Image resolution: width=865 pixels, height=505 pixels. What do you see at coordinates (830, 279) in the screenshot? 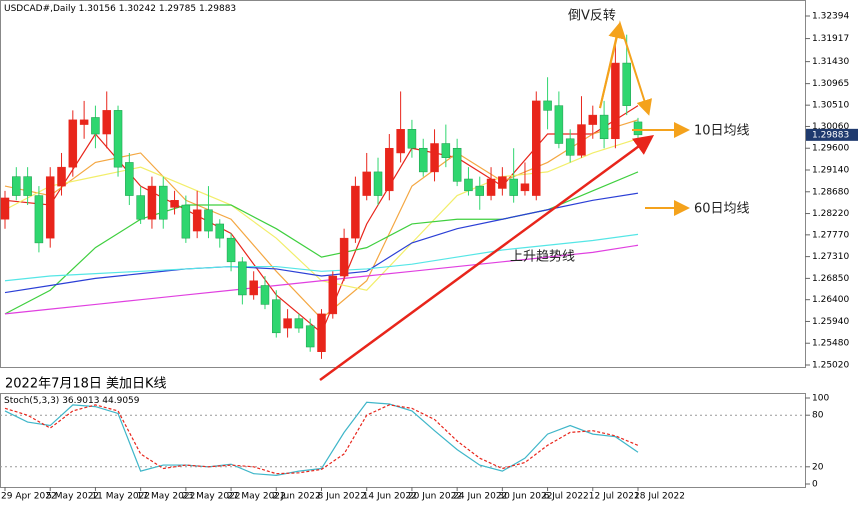
I see `y-tick-label: 1.26850` at bounding box center [830, 279].